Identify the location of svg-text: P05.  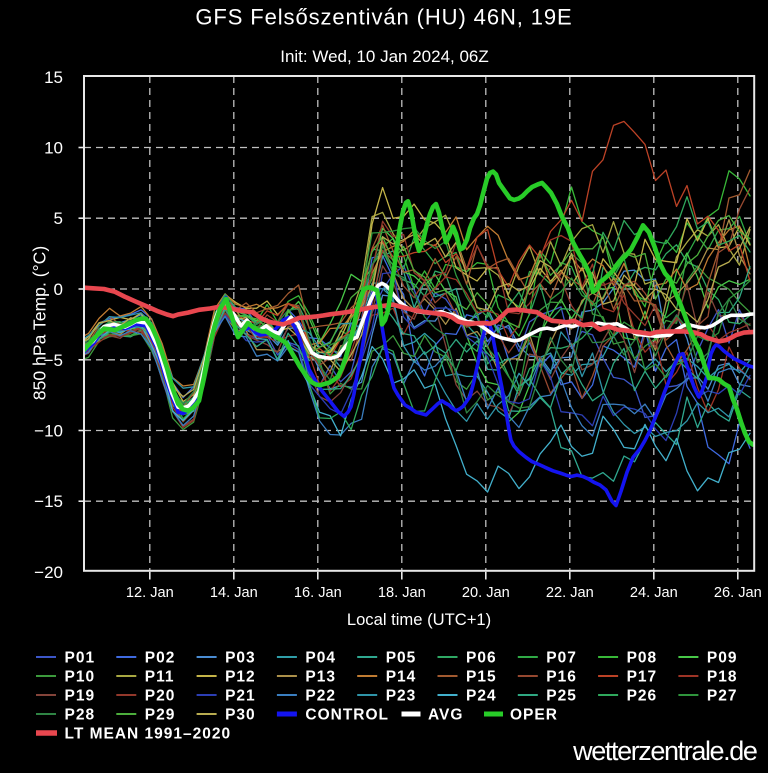
(401, 658).